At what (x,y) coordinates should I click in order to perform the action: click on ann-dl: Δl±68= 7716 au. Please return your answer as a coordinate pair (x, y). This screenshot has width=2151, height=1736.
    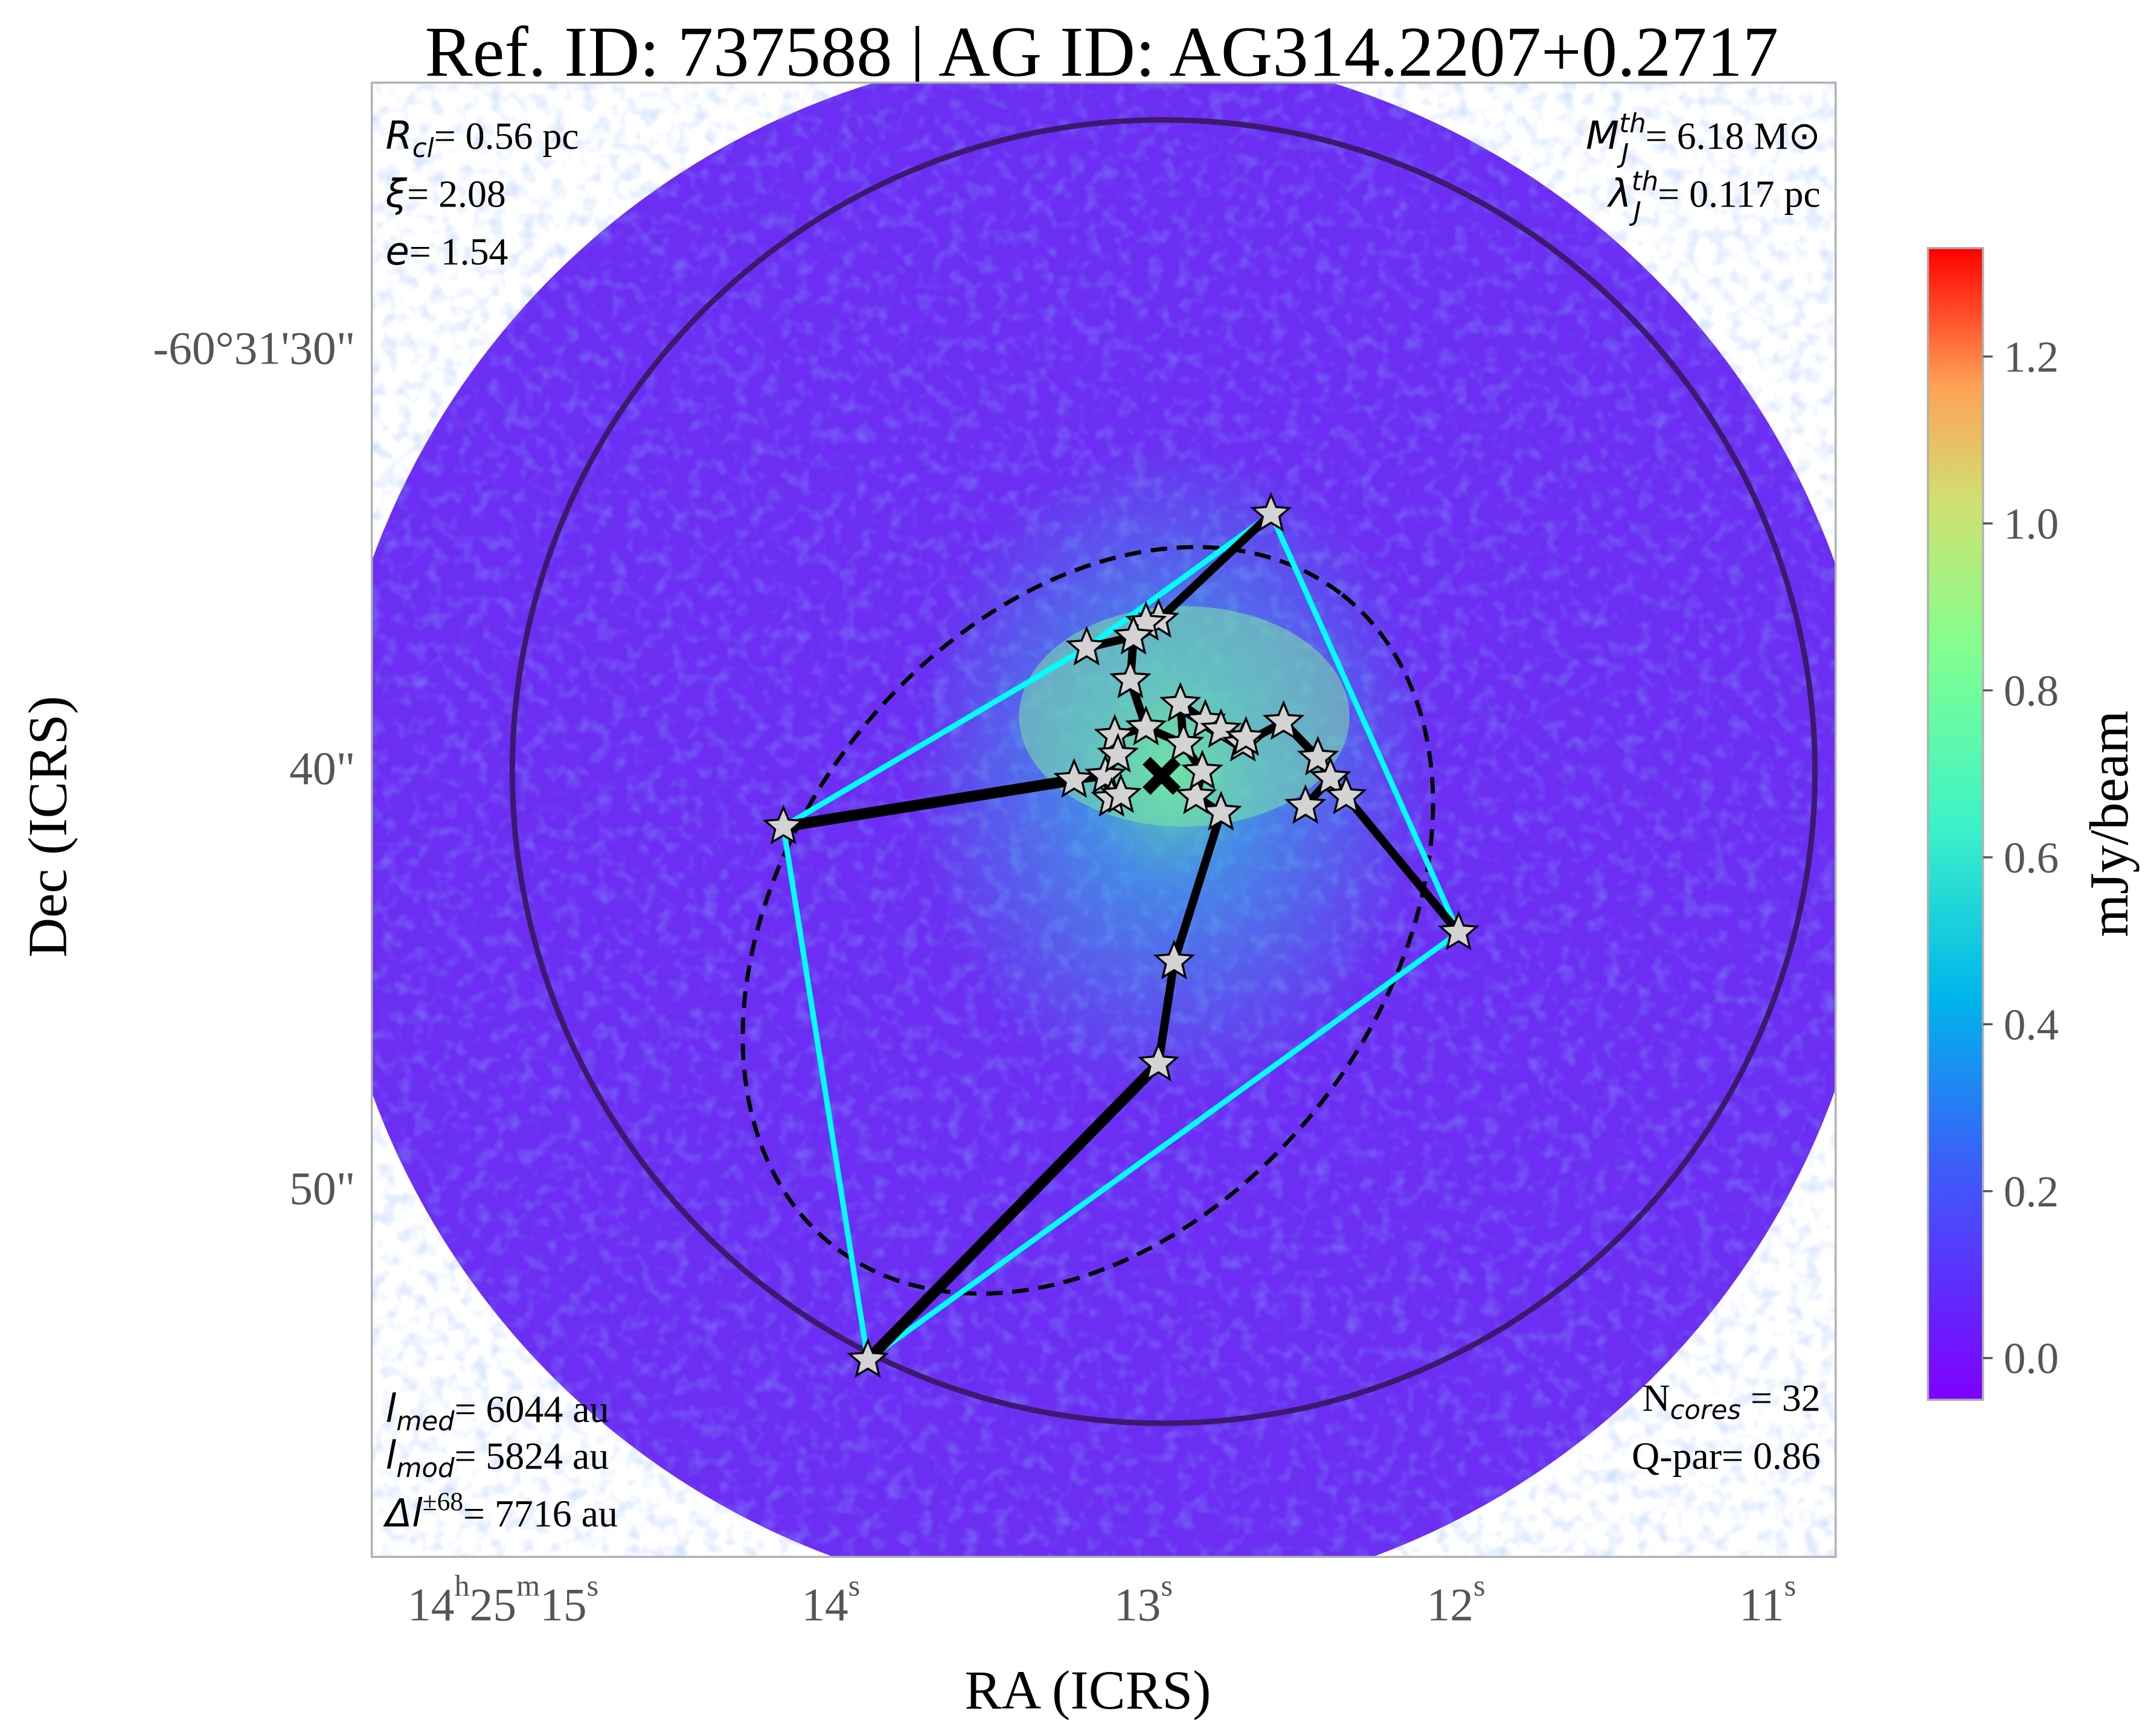
    Looking at the image, I should click on (500, 1511).